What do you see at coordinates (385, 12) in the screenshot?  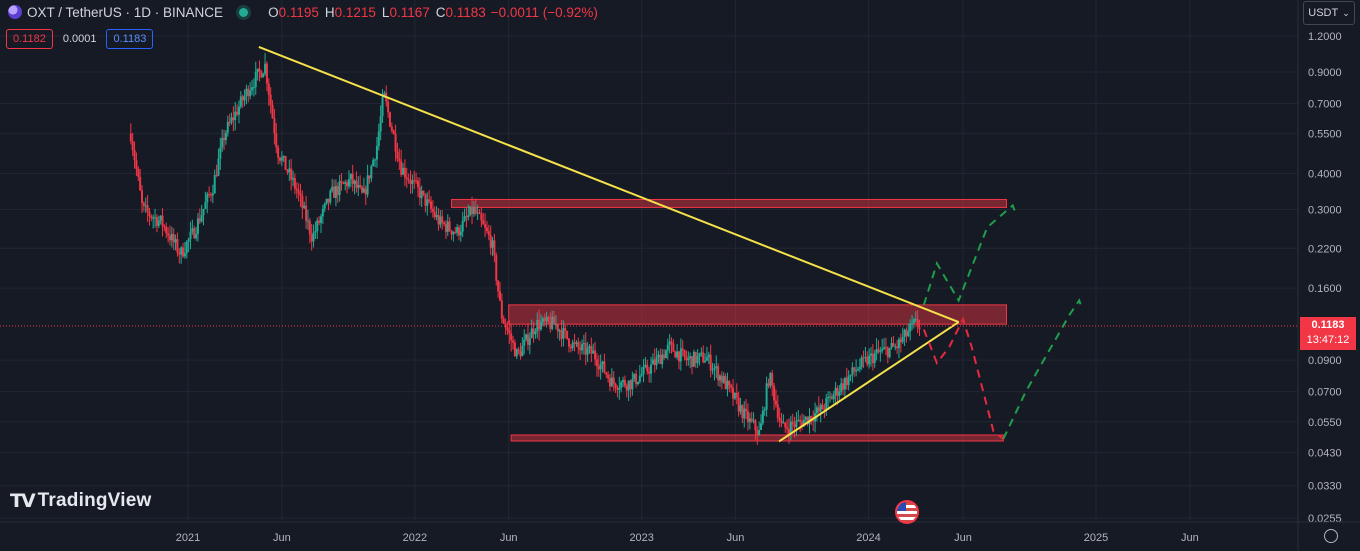 I see `low-label: L` at bounding box center [385, 12].